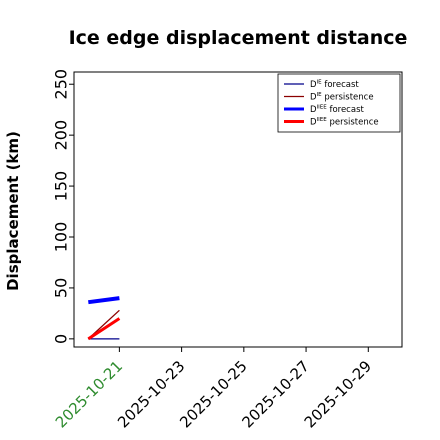  Describe the element at coordinates (61, 237) in the screenshot. I see `y-tick-label: 100` at that location.